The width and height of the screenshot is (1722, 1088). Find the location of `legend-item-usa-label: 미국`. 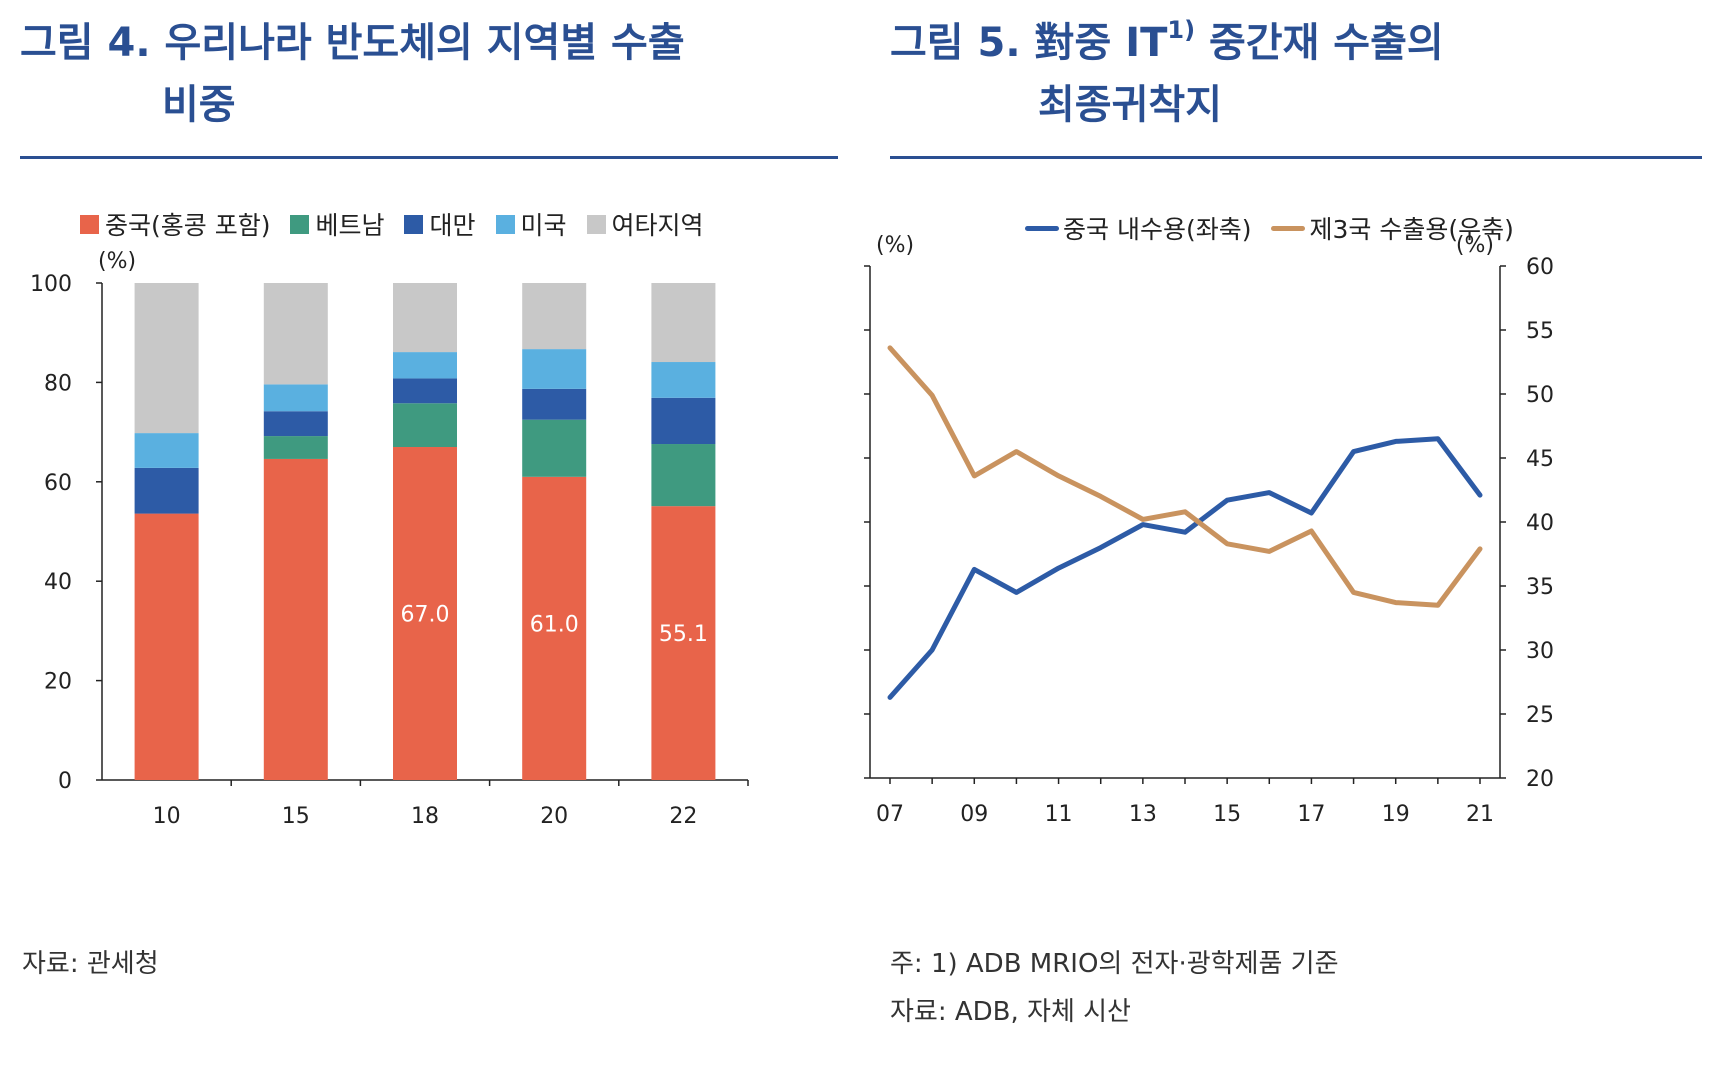

legend-item-usa-label: 미국 is located at coordinates (543, 225).